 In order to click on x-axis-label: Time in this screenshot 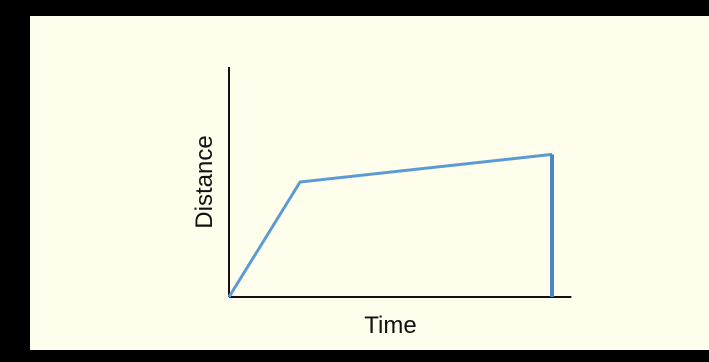, I will do `click(390, 325)`.